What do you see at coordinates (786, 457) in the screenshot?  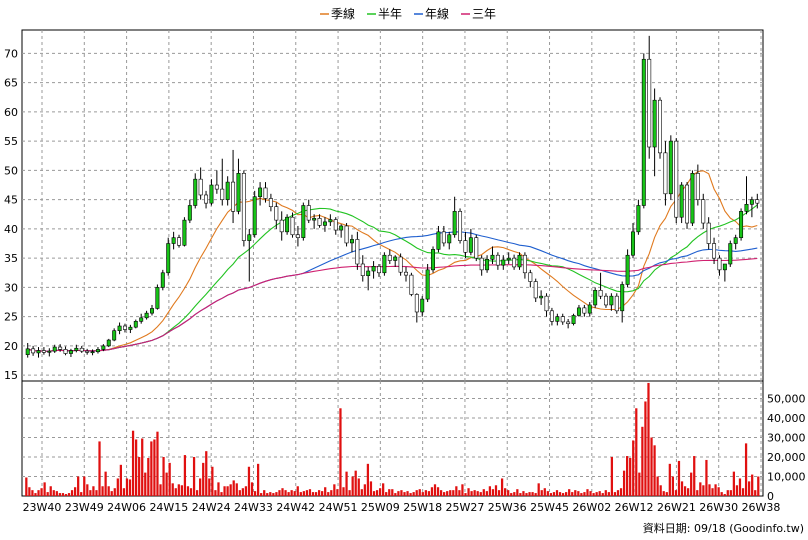 I see `volume-tick-label: 20,000` at bounding box center [786, 457].